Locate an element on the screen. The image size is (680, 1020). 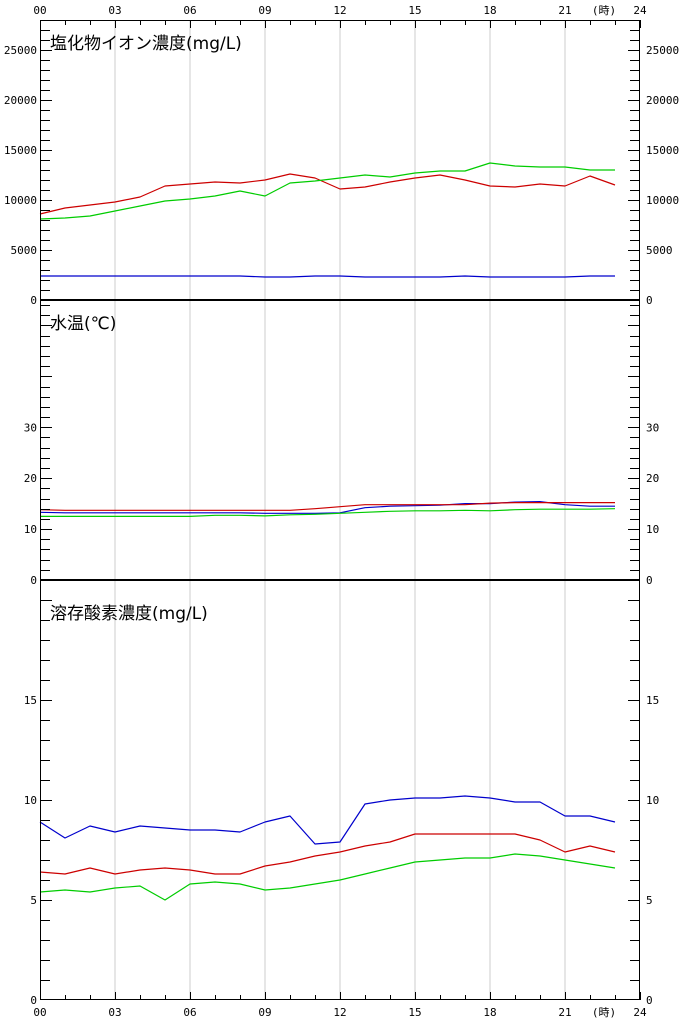
y-tick-label-right-chloride: 25000 is located at coordinates (662, 50).